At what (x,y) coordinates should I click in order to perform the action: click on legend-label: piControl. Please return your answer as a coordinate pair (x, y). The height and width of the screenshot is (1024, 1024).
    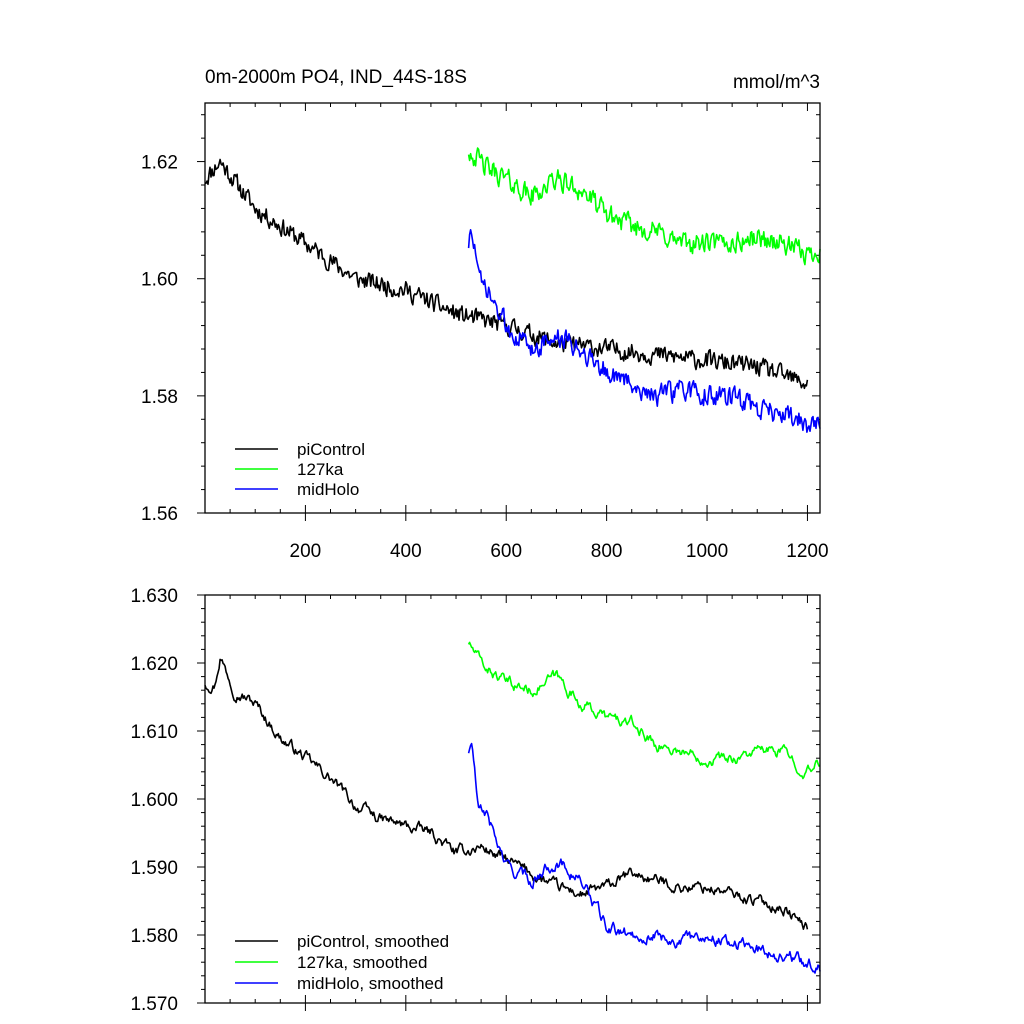
    Looking at the image, I should click on (331, 449).